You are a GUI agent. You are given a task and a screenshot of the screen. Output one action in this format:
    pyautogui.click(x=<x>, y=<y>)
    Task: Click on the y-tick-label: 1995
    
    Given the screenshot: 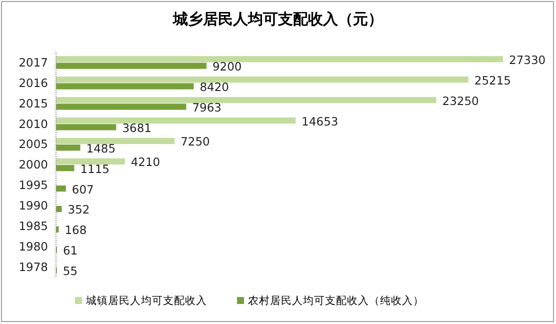 What is the action you would take?
    pyautogui.click(x=33, y=185)
    